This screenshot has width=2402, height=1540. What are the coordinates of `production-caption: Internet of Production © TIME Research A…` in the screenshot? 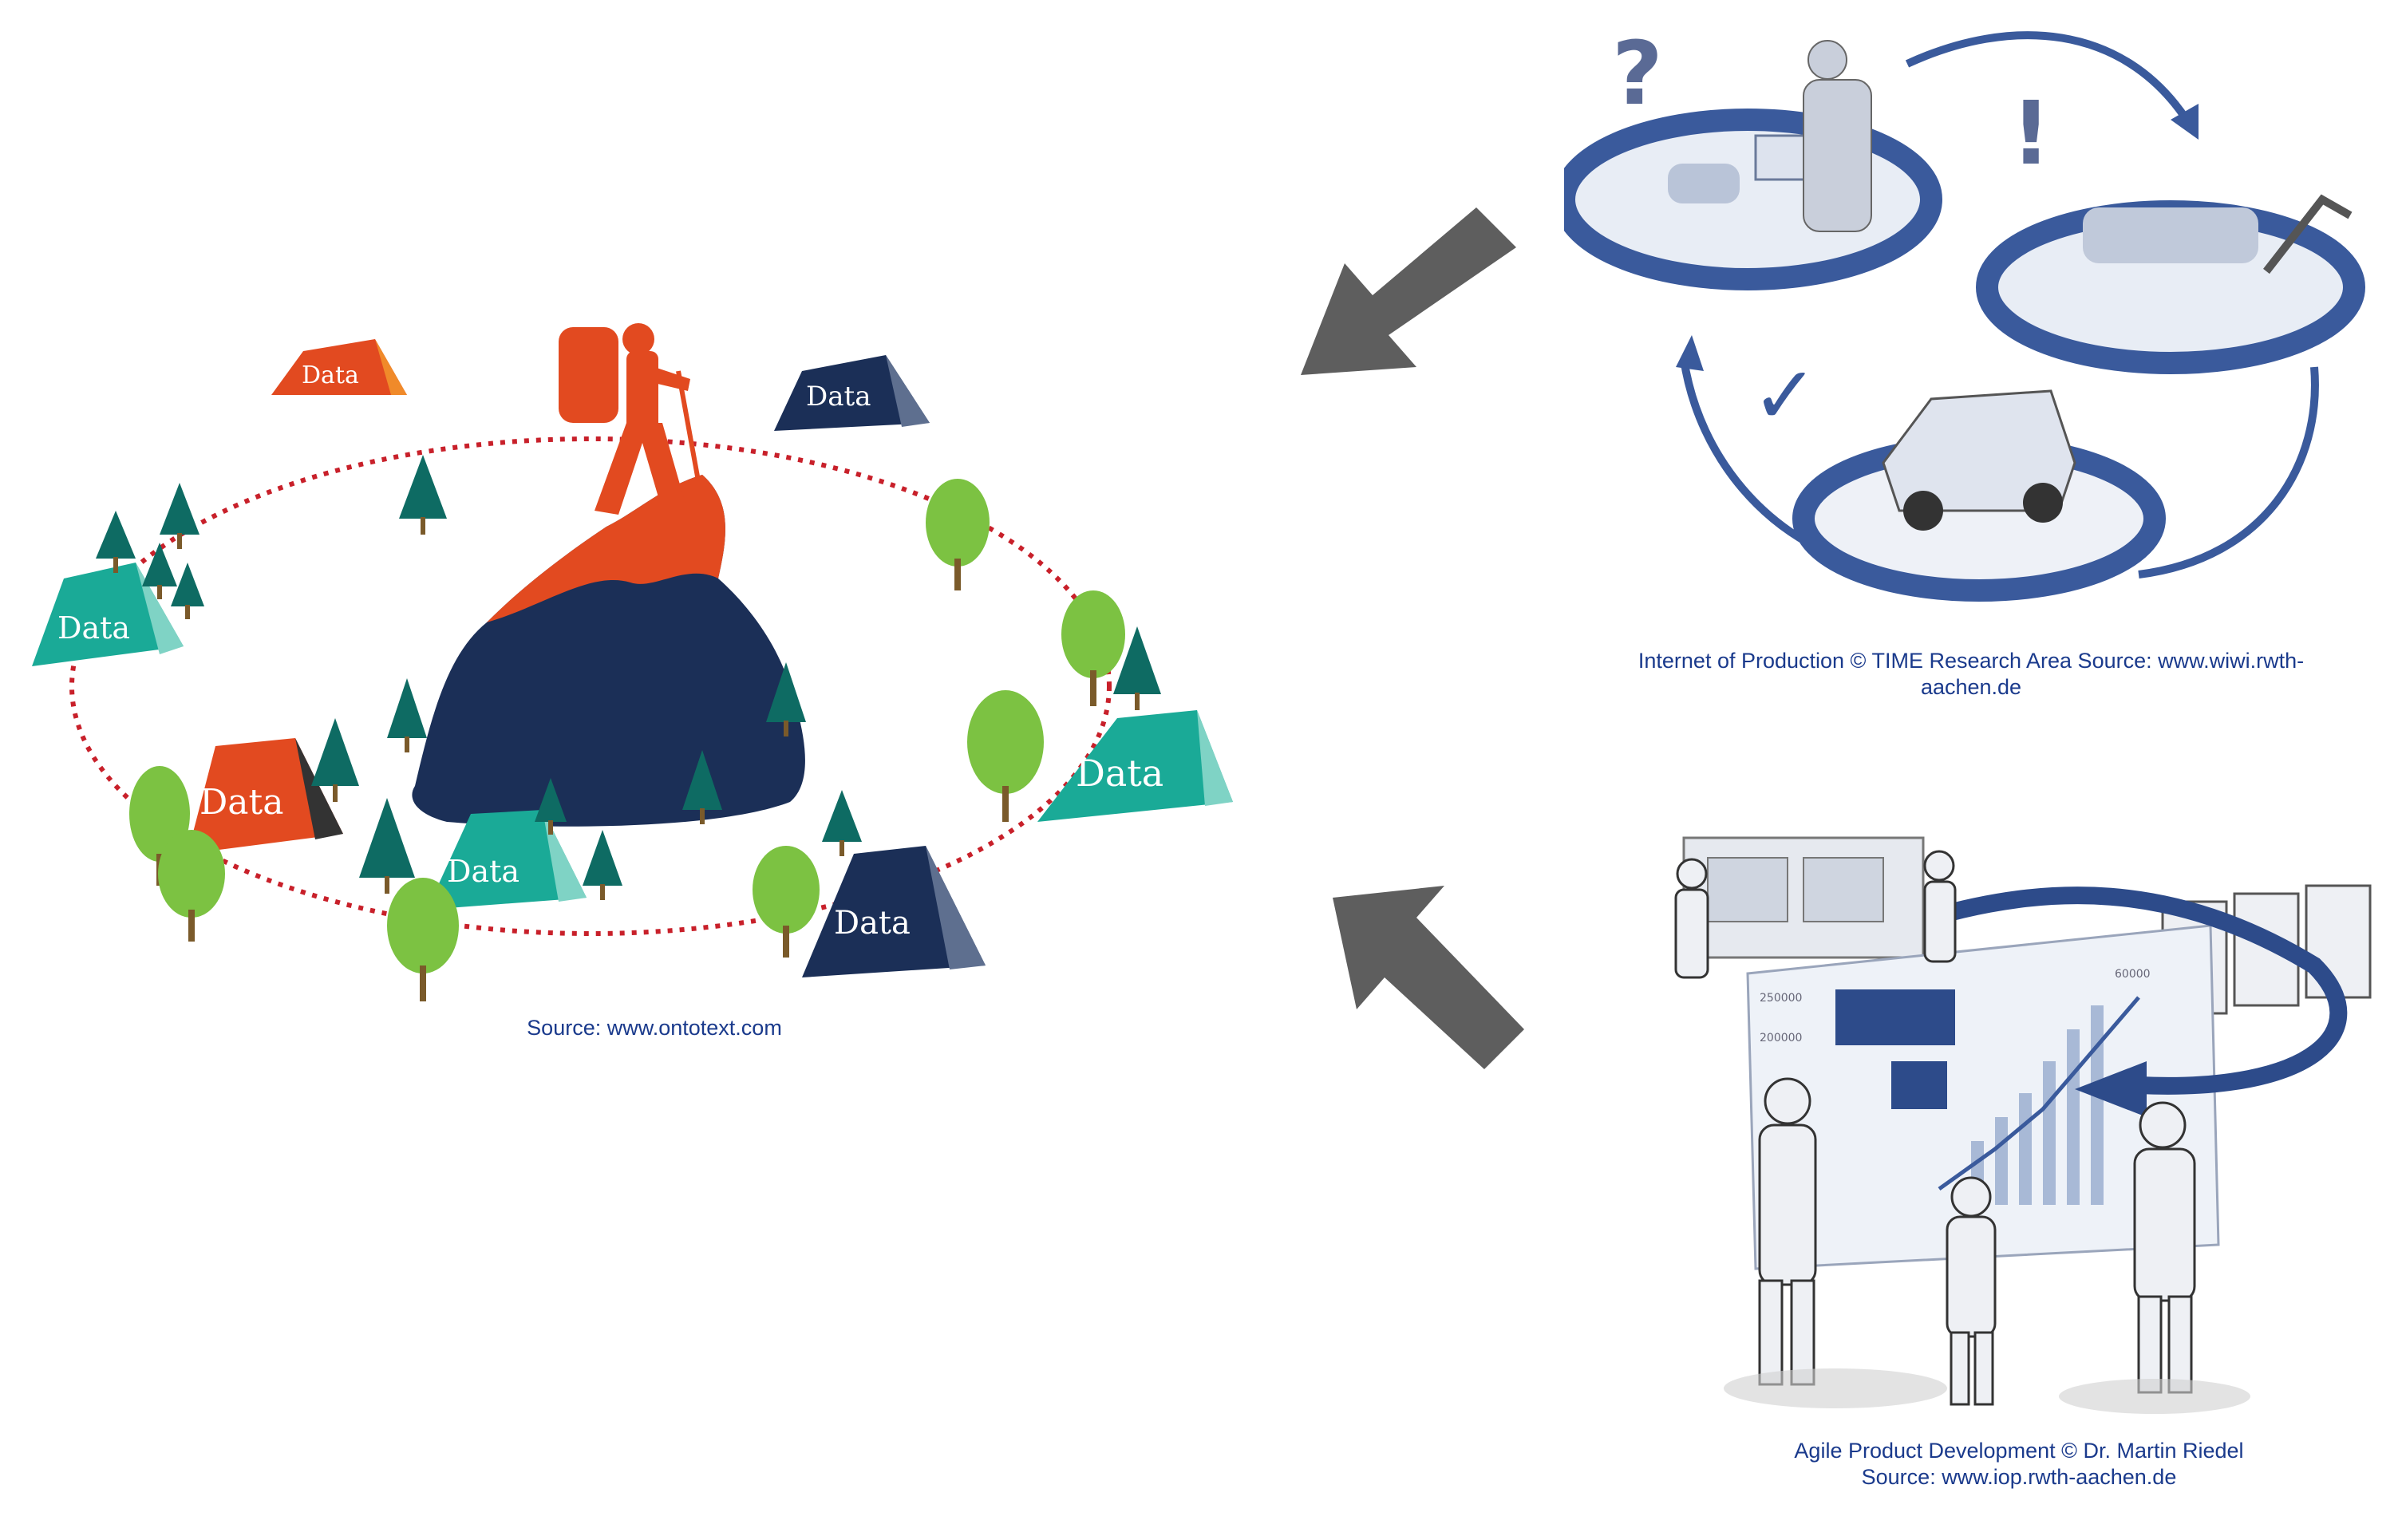 It's located at (1971, 674).